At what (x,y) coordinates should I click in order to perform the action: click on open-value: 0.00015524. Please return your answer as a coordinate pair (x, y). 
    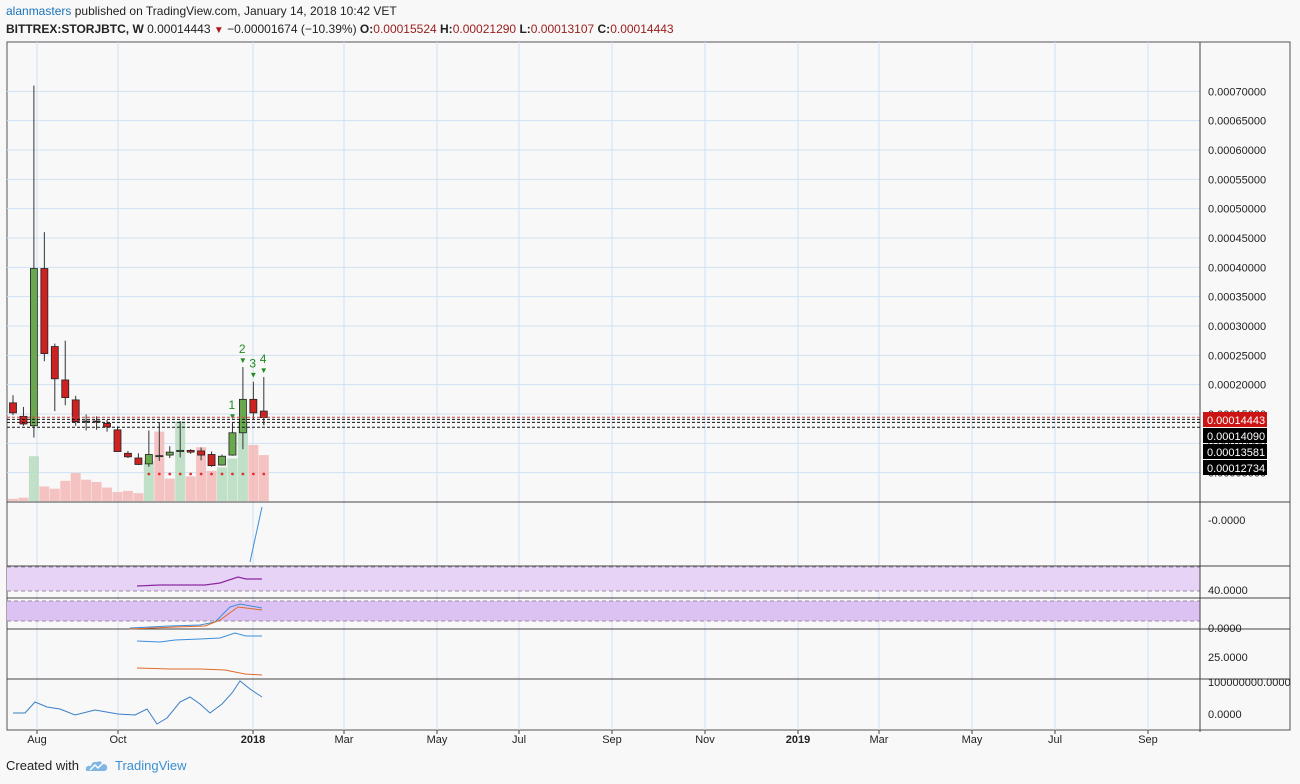
    Looking at the image, I should click on (405, 29).